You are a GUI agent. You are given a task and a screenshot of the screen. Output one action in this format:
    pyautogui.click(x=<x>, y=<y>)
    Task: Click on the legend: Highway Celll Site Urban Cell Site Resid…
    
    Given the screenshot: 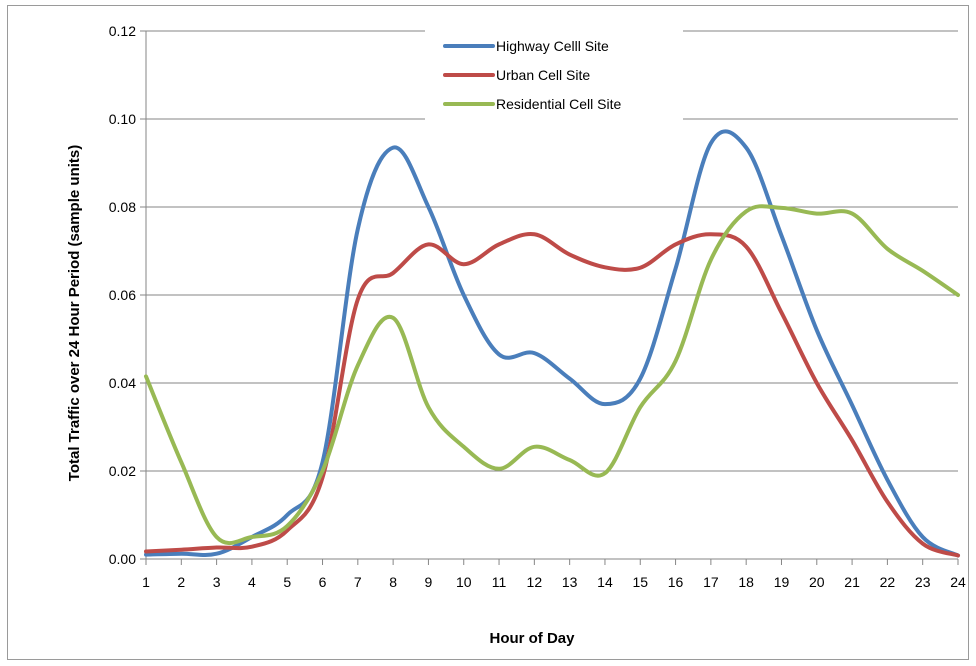 What is the action you would take?
    pyautogui.click(x=554, y=75)
    